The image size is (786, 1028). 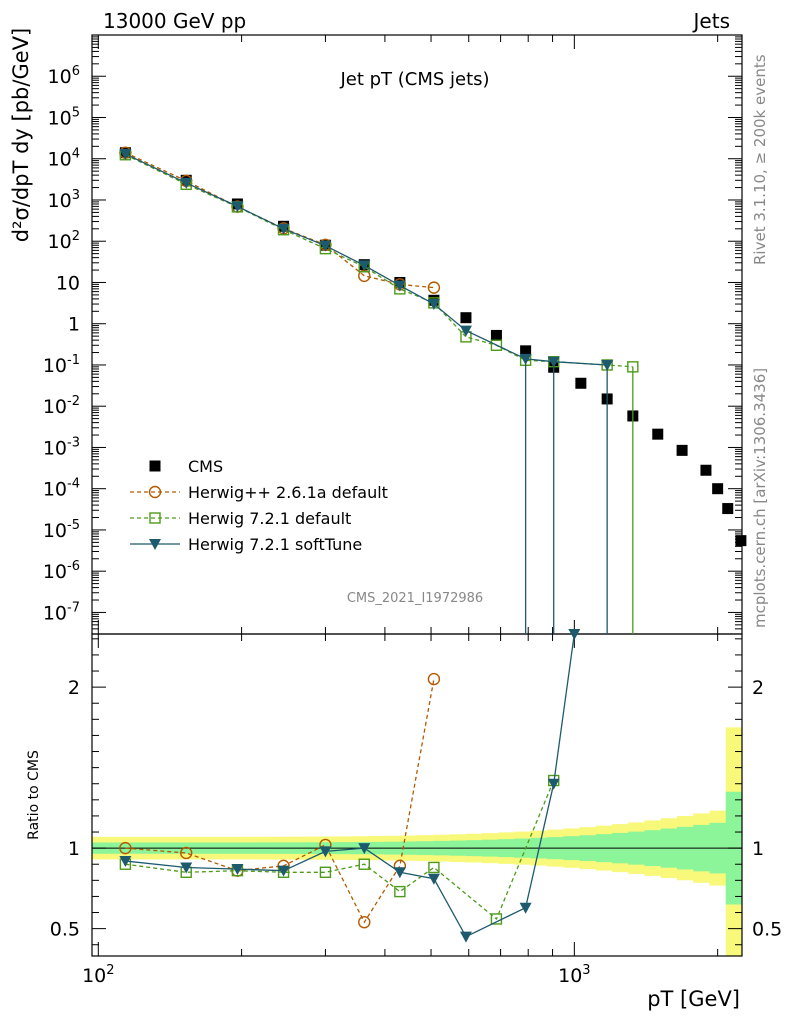 What do you see at coordinates (74, 688) in the screenshot?
I see `ratio-y-tick-label: 2` at bounding box center [74, 688].